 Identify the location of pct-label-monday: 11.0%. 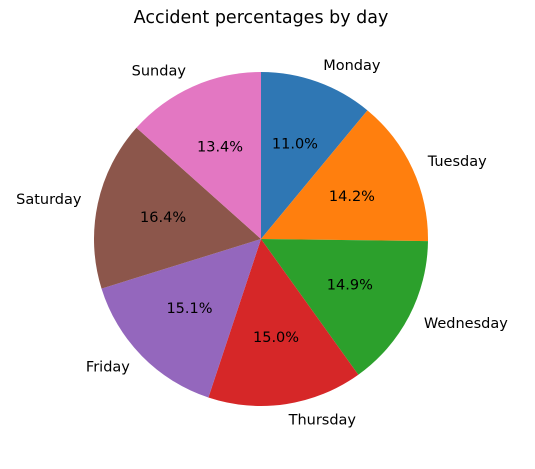
(295, 145).